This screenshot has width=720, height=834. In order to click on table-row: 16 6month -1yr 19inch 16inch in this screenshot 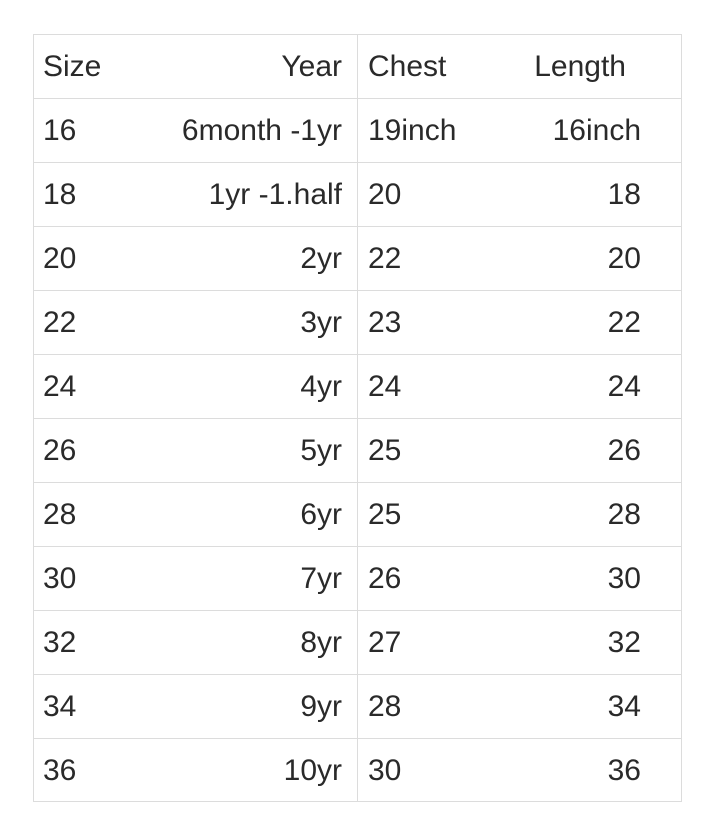, I will do `click(357, 131)`.